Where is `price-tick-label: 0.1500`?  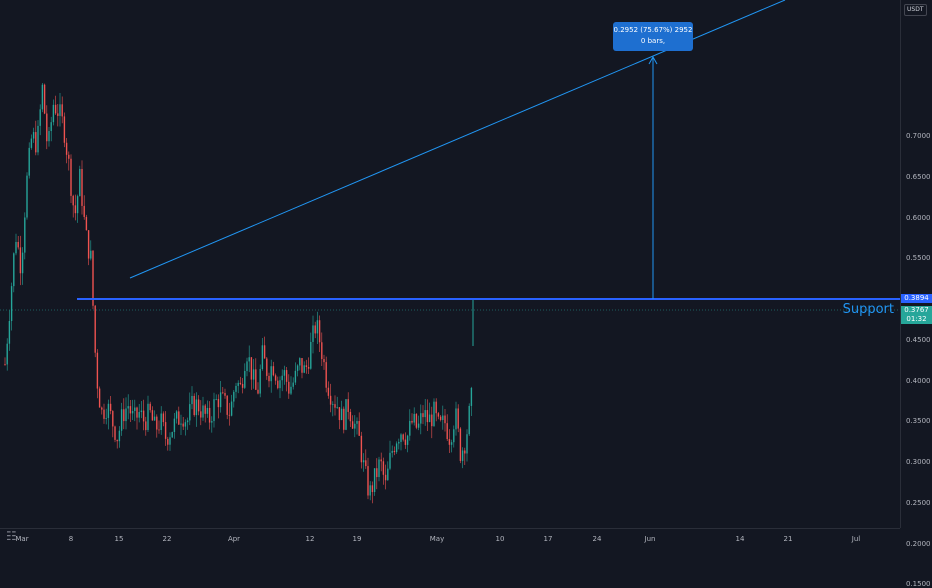 price-tick-label: 0.1500 is located at coordinates (918, 584).